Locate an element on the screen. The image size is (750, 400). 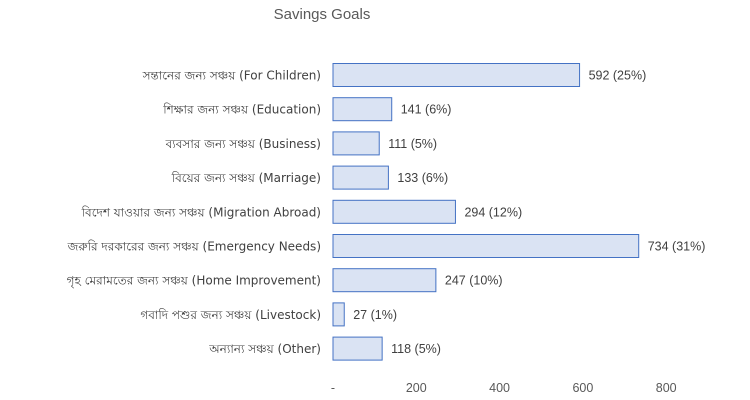
data-label: 734 (31%) is located at coordinates (677, 247).